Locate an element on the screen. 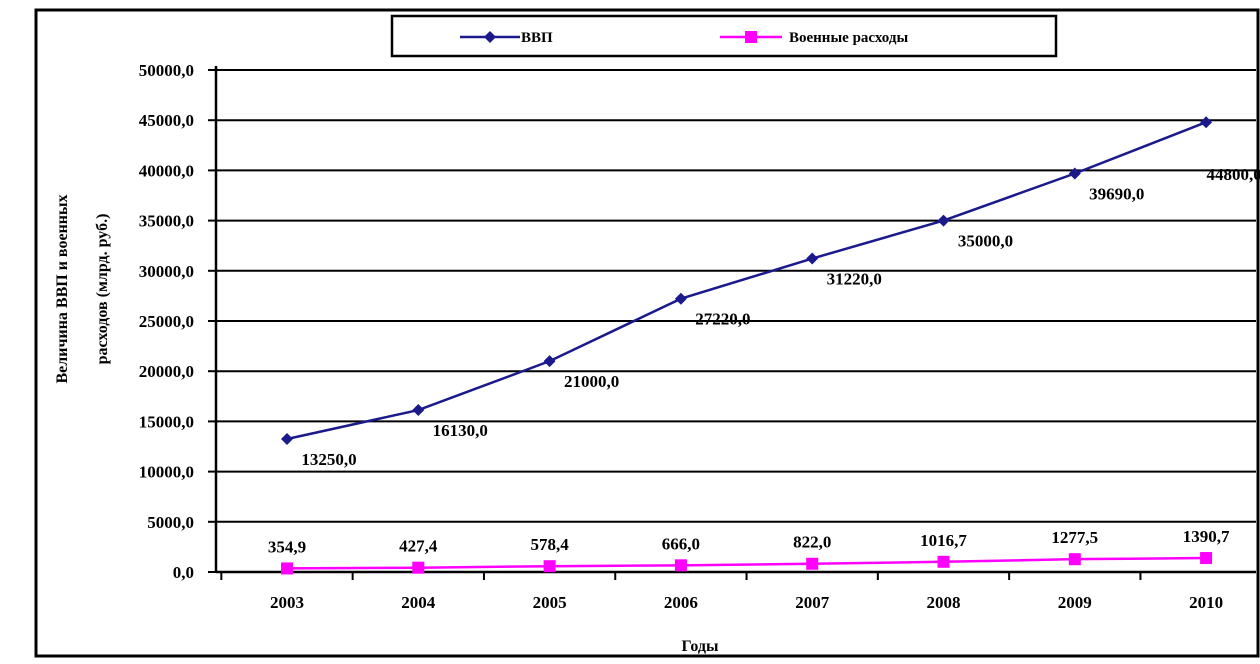 This screenshot has height=664, width=1260. data-label-military: 354,9 is located at coordinates (287, 546).